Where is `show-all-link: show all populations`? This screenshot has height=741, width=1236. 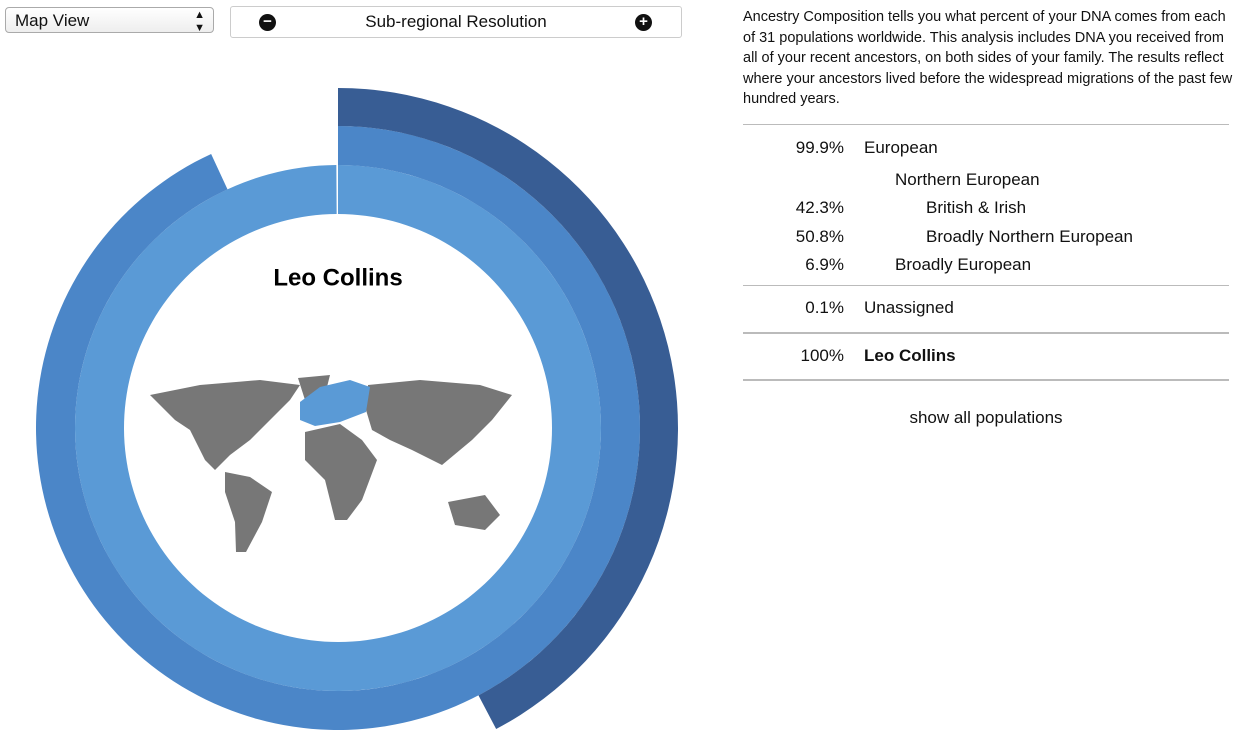
show-all-link: show all populations is located at coordinates (986, 417).